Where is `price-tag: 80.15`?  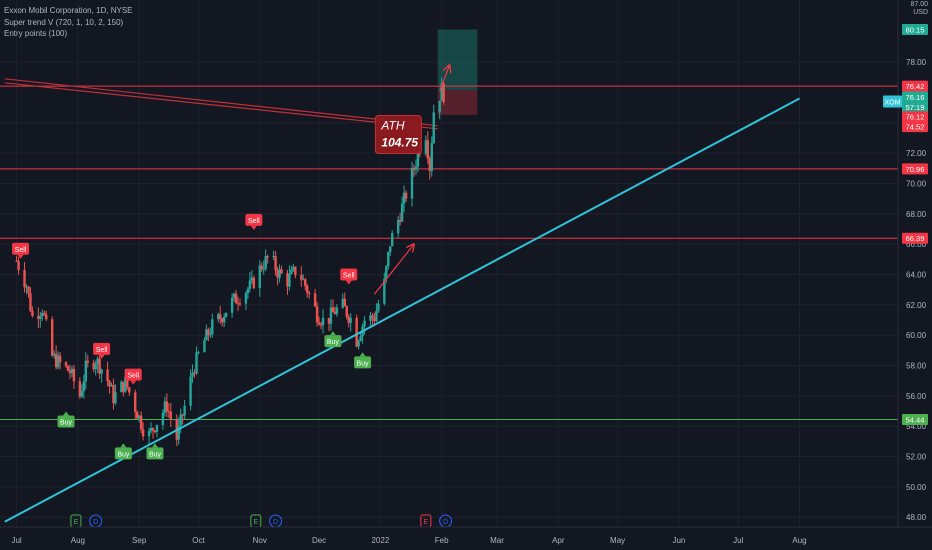
price-tag: 80.15 is located at coordinates (915, 29).